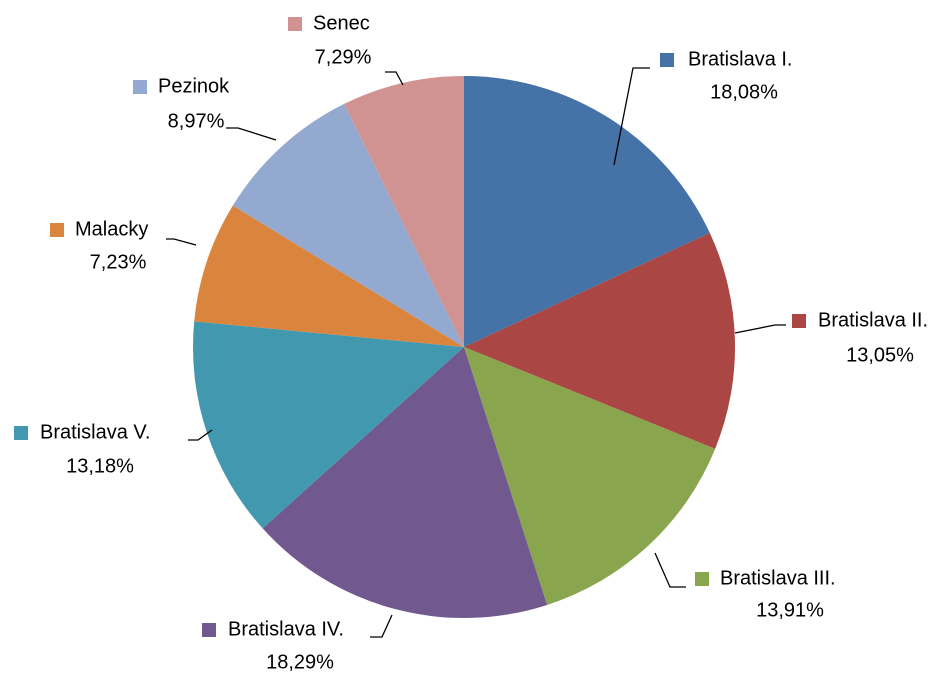 Image resolution: width=952 pixels, height=675 pixels. Describe the element at coordinates (300, 662) in the screenshot. I see `slice-value-label: 18,29%` at that location.